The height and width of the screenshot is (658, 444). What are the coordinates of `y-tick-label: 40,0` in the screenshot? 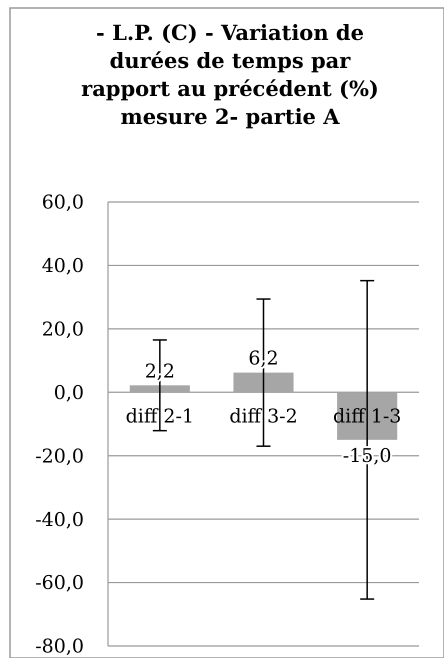 It's located at (63, 266).